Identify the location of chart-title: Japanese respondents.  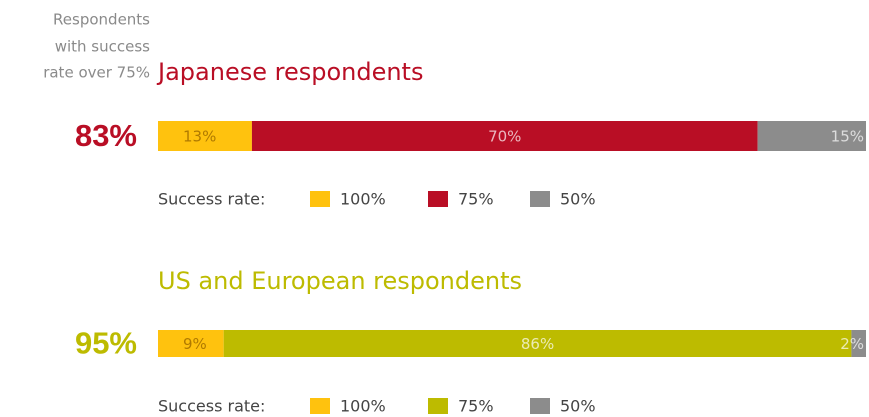
(289, 72).